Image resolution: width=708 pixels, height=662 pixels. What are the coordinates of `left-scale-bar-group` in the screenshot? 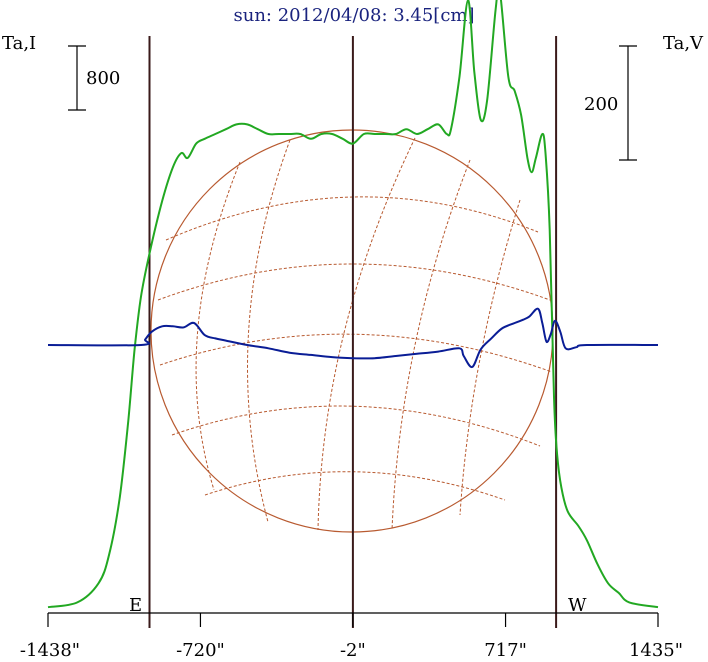 It's located at (77, 78).